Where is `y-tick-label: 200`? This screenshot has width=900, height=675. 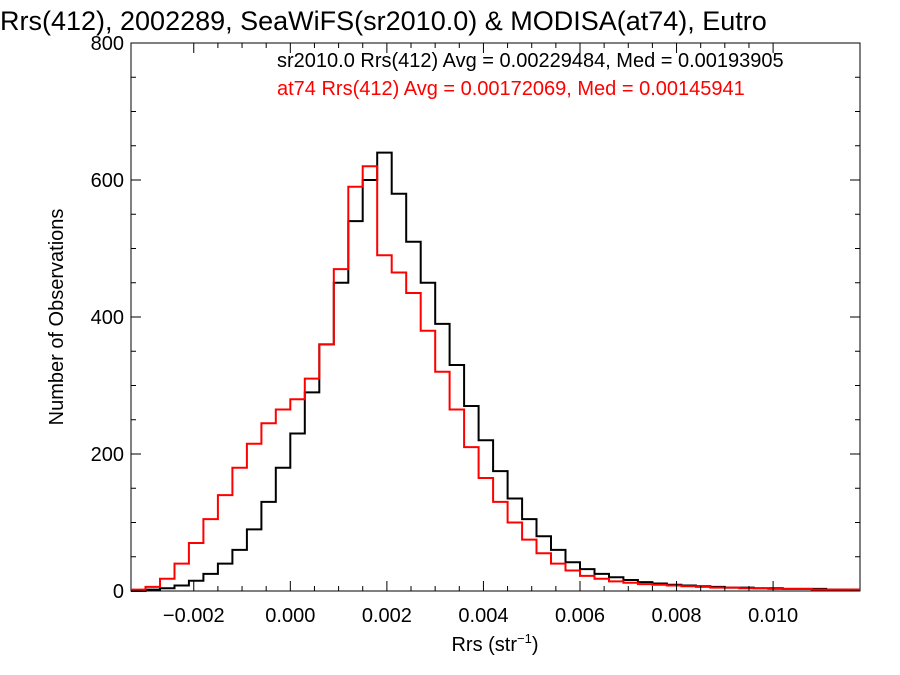 y-tick-label: 200 is located at coordinates (107, 455).